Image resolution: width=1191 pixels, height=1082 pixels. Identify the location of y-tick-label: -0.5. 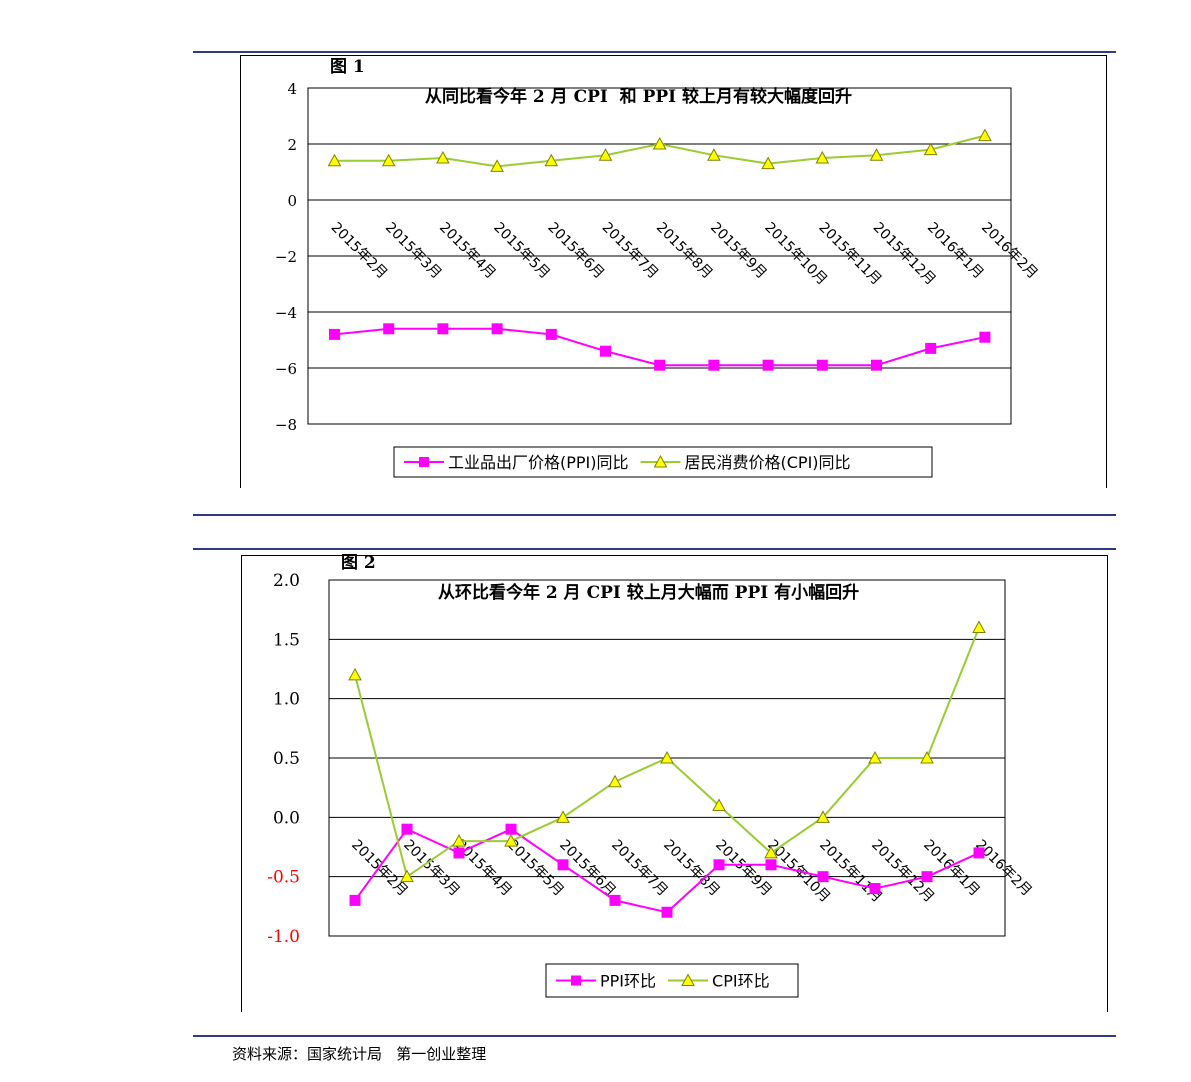
(283, 878).